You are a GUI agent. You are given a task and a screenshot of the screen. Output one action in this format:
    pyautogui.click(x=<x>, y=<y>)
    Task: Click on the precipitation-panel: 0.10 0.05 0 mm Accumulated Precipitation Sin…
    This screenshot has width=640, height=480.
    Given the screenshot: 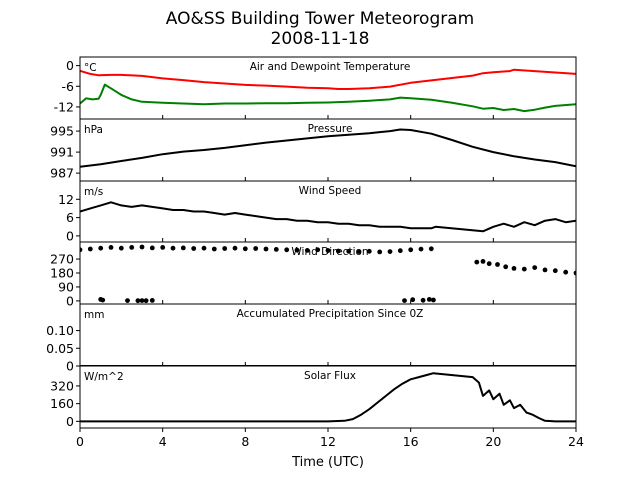 What is the action you would take?
    pyautogui.click(x=311, y=338)
    